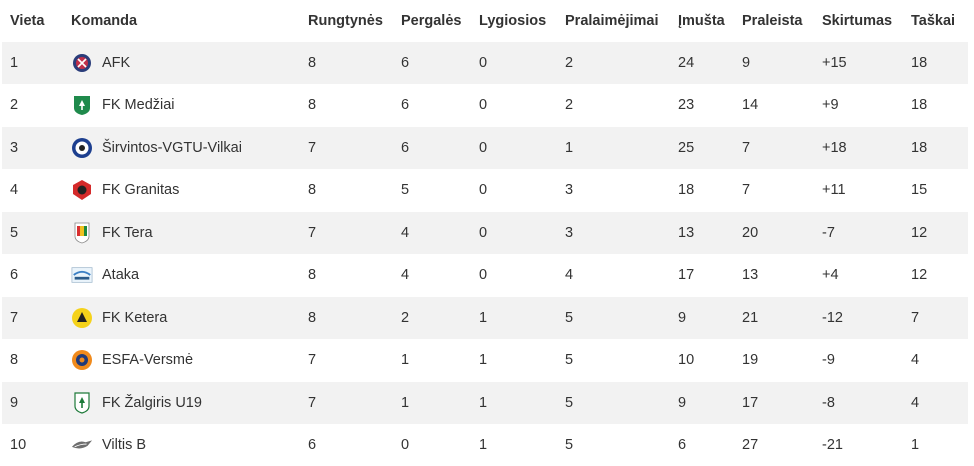 The width and height of the screenshot is (974, 466). I want to click on header-lost: Pralaimėjimai, so click(612, 20).